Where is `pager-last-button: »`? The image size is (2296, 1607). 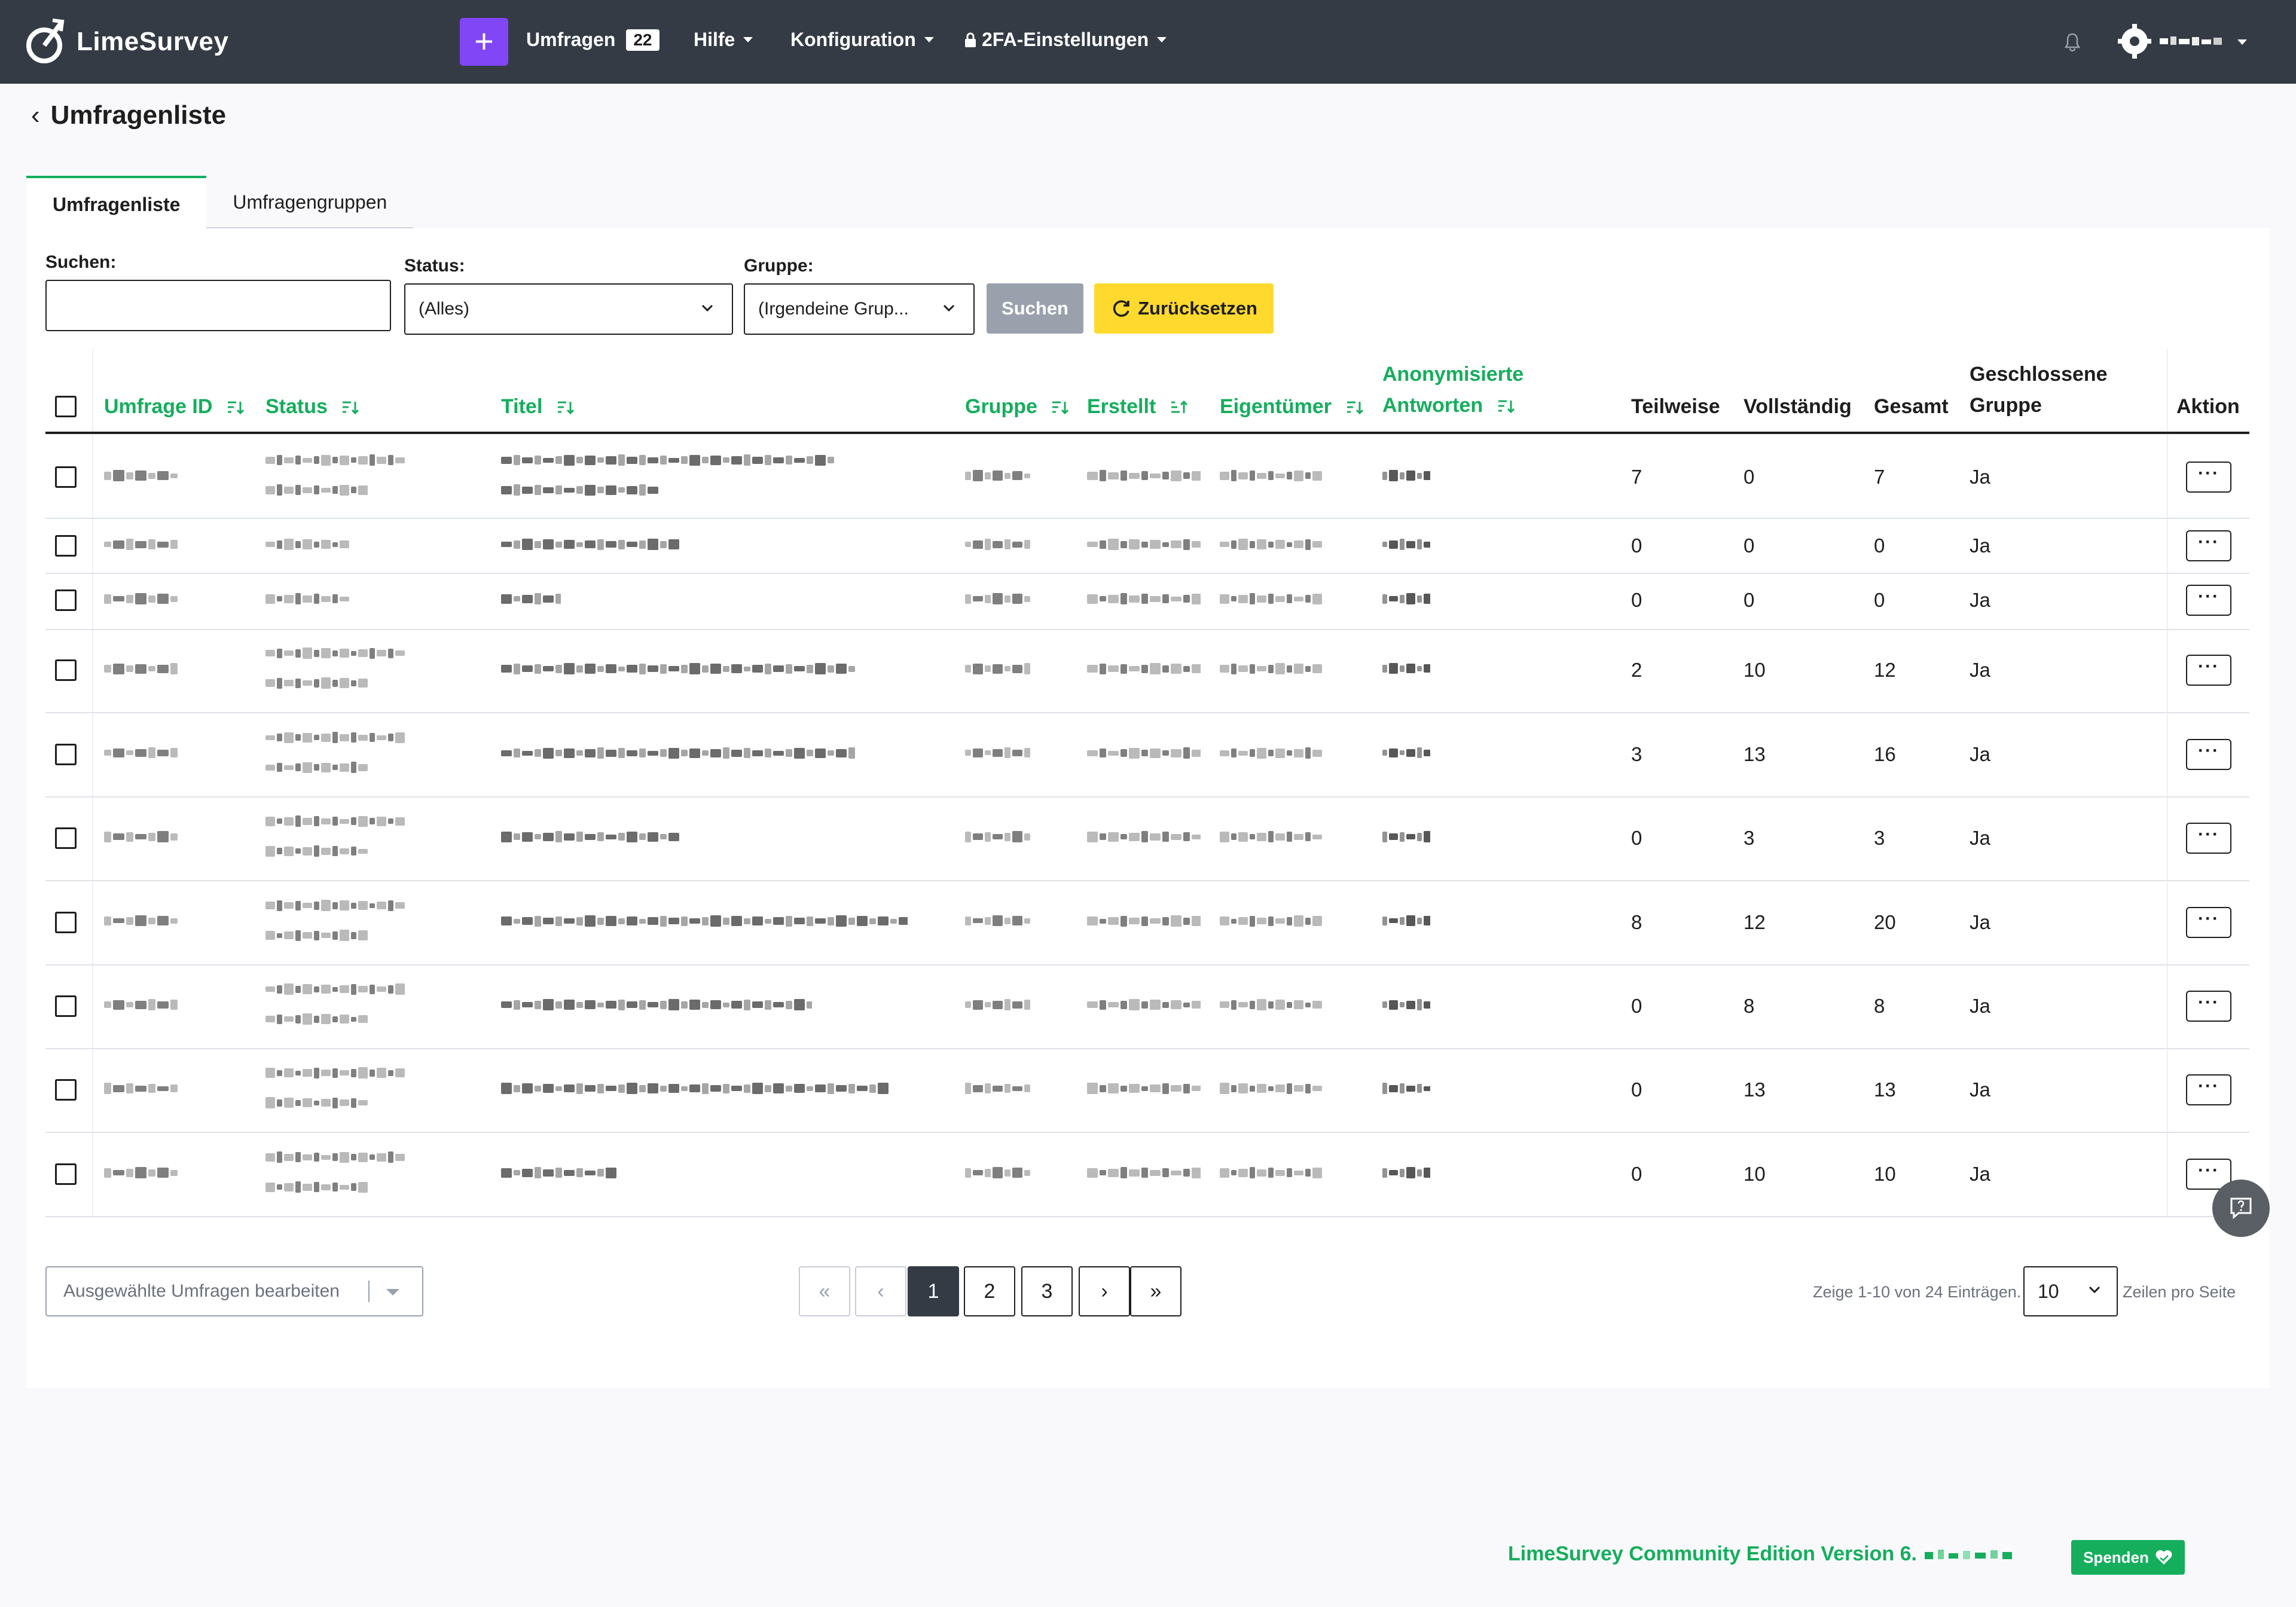
pager-last-button: » is located at coordinates (1155, 1291).